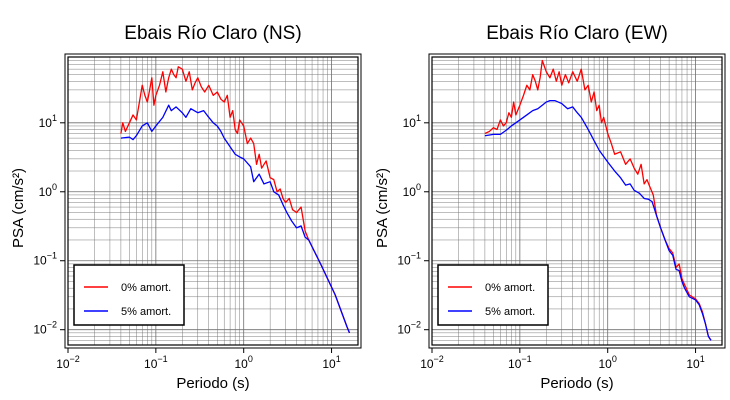 The height and width of the screenshot is (400, 730). Describe the element at coordinates (577, 33) in the screenshot. I see `chart-title: Ebais Río Claro (EW)` at that location.